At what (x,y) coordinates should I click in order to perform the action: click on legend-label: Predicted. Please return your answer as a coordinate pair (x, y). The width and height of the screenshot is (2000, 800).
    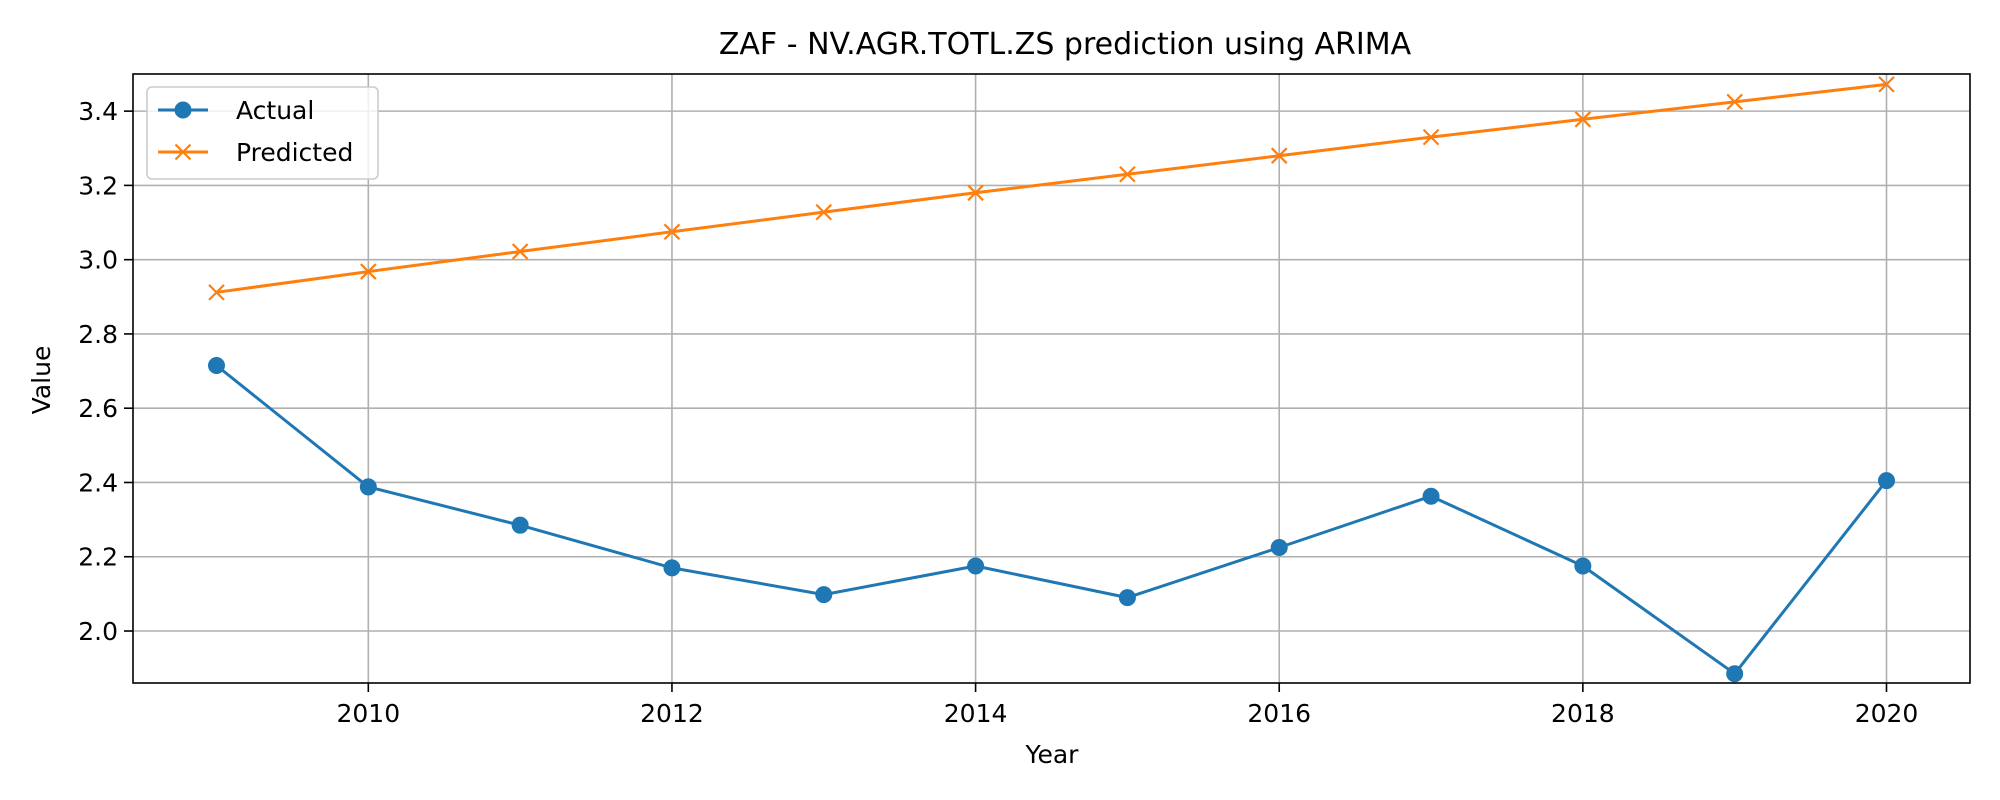
    Looking at the image, I should click on (294, 152).